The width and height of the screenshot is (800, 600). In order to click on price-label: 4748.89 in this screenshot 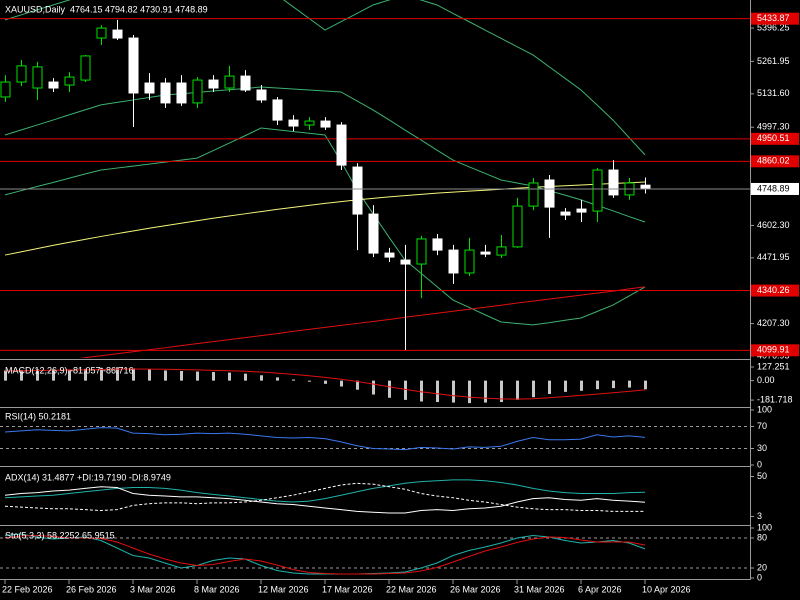, I will do `click(773, 188)`.